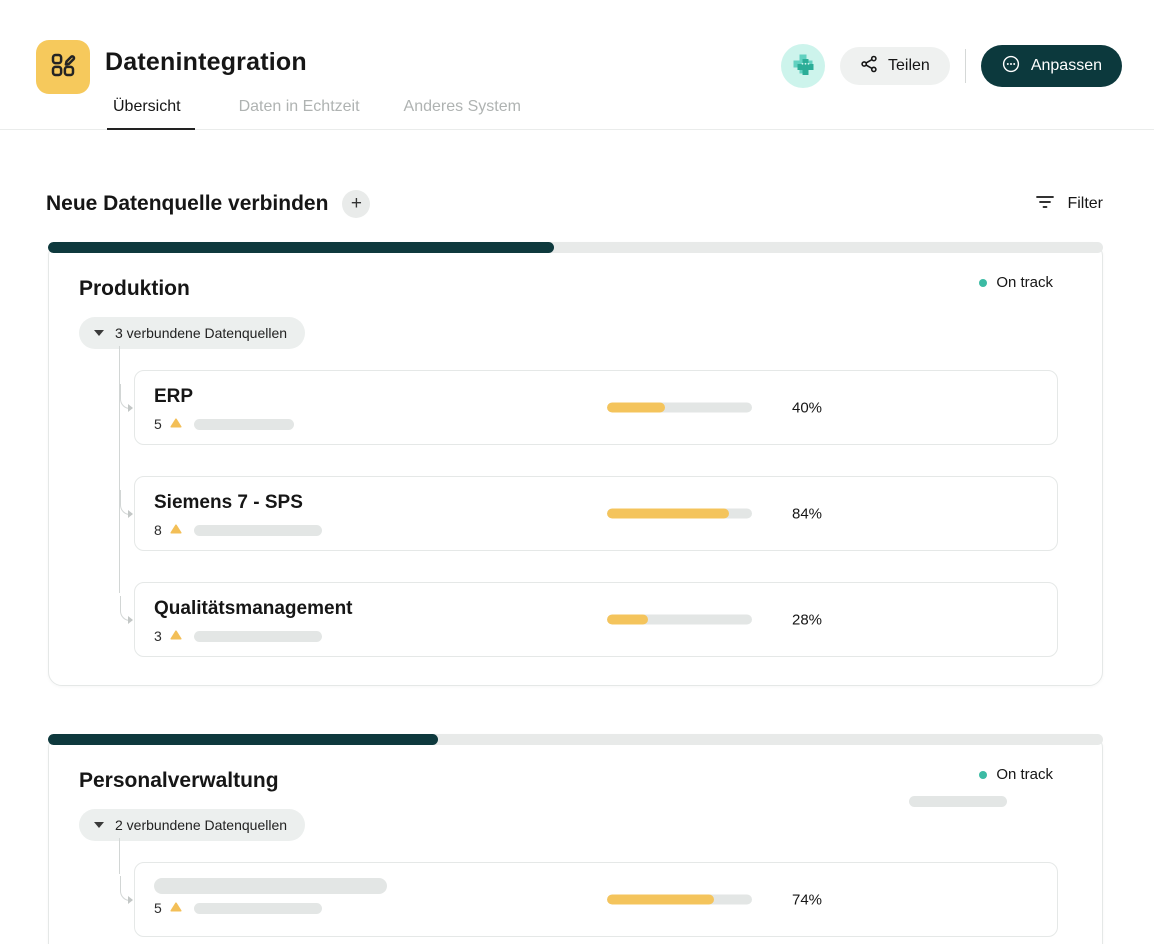 The image size is (1154, 944). What do you see at coordinates (253, 608) in the screenshot?
I see `source-name: Qualitätsmanagement` at bounding box center [253, 608].